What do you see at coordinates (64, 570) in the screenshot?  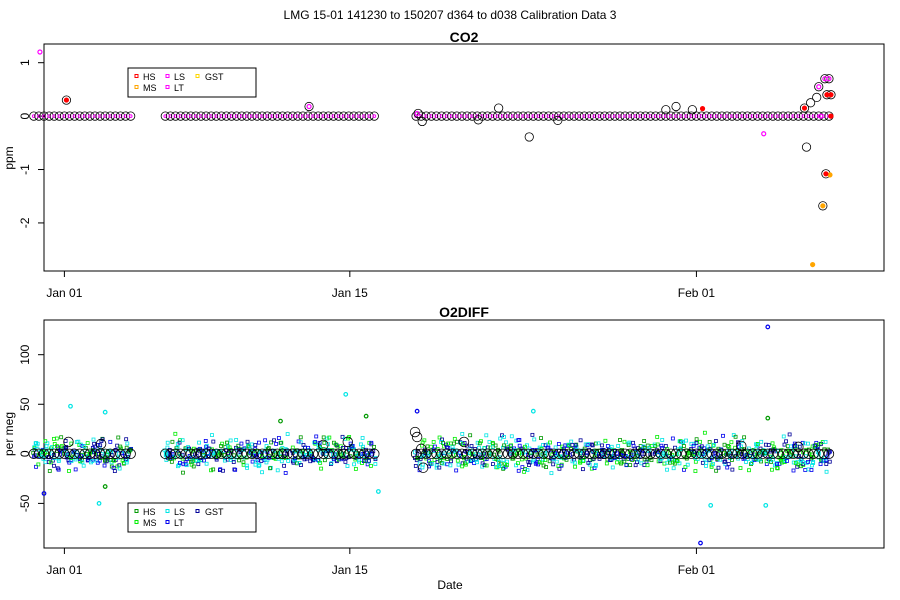 I see `o2diff-x-tick-label: Jan 01` at bounding box center [64, 570].